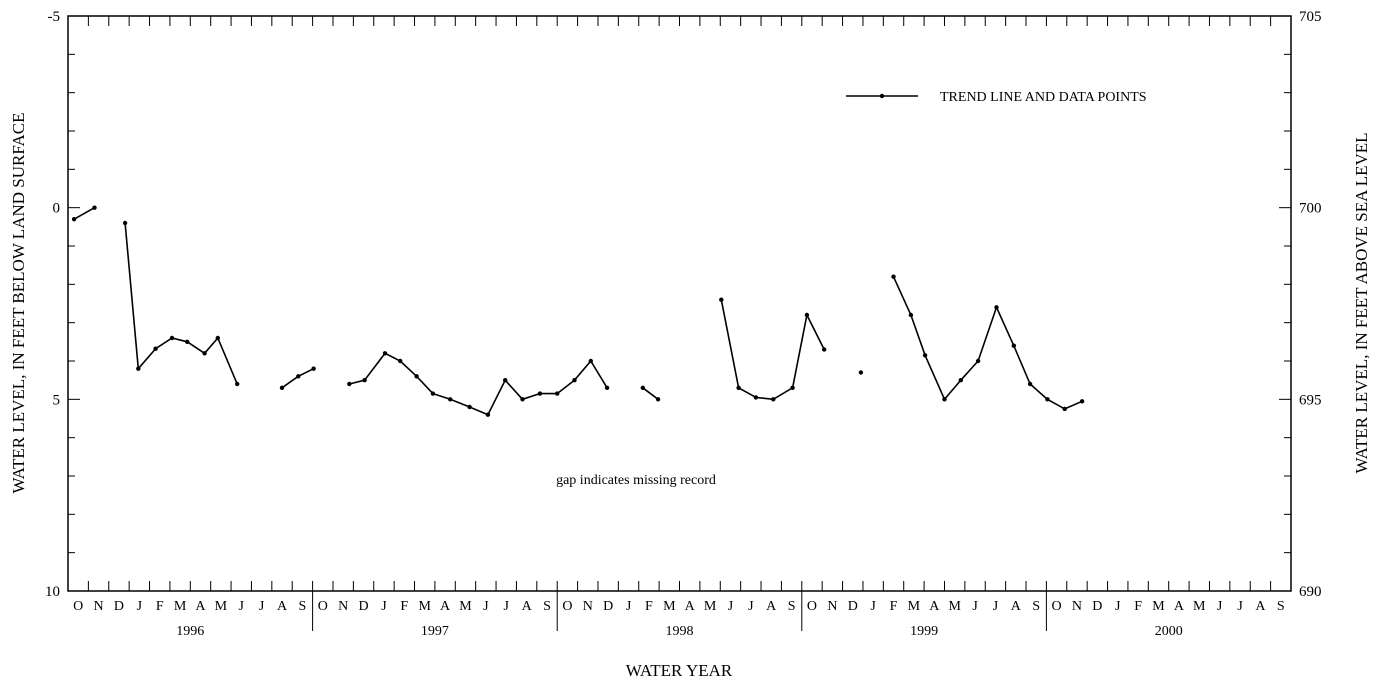 Image resolution: width=1385 pixels, height=686 pixels. What do you see at coordinates (636, 480) in the screenshot?
I see `missing-record-annotation: gap indicates missing record` at bounding box center [636, 480].